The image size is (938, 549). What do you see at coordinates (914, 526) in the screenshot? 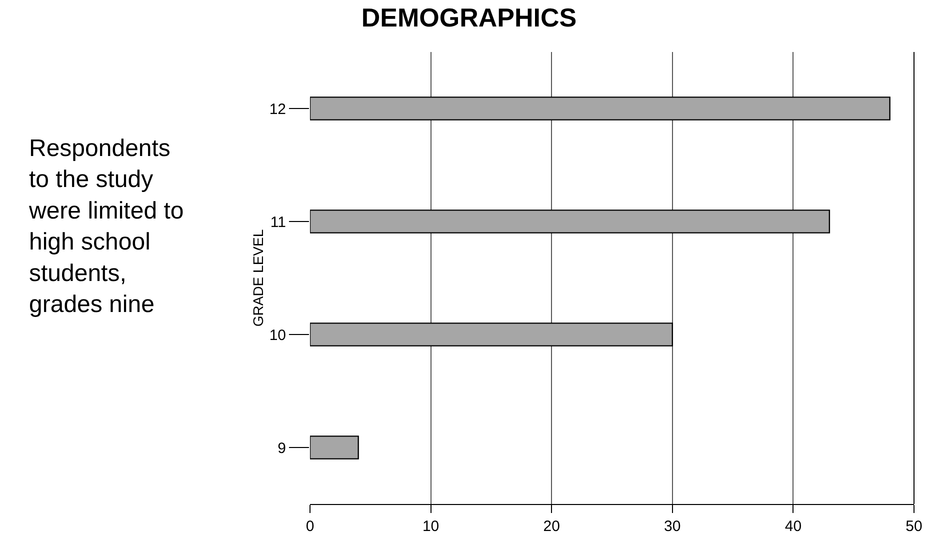
I see `x-tick-label: 50` at bounding box center [914, 526].